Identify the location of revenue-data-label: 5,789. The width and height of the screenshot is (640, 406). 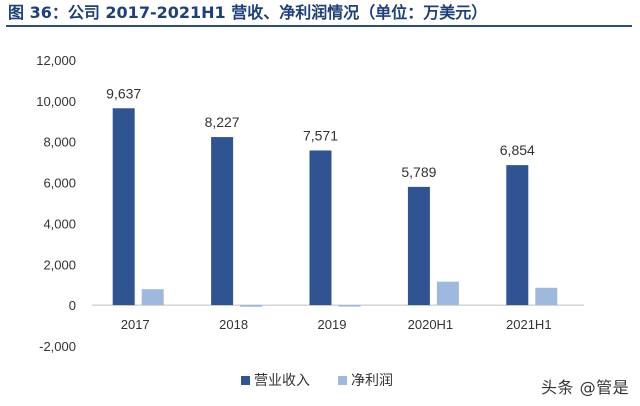
(418, 172).